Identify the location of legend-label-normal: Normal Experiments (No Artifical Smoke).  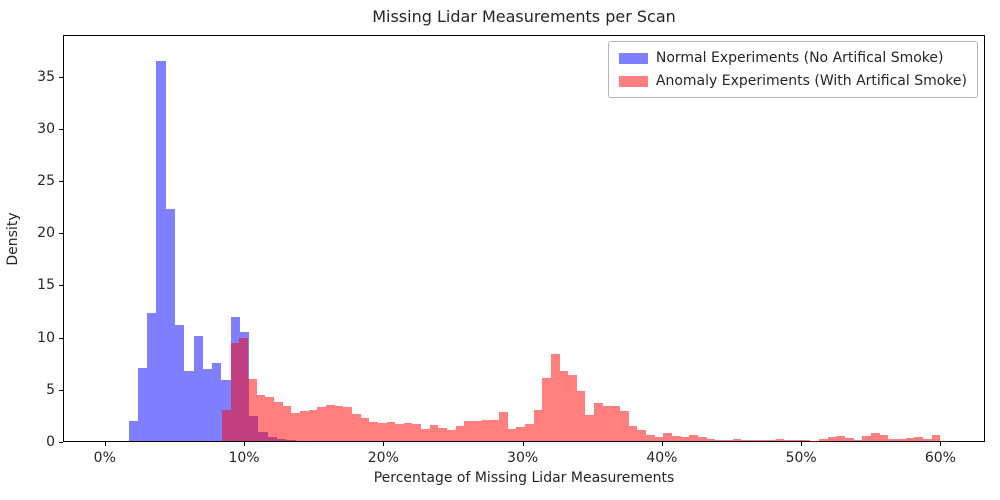
(799, 58).